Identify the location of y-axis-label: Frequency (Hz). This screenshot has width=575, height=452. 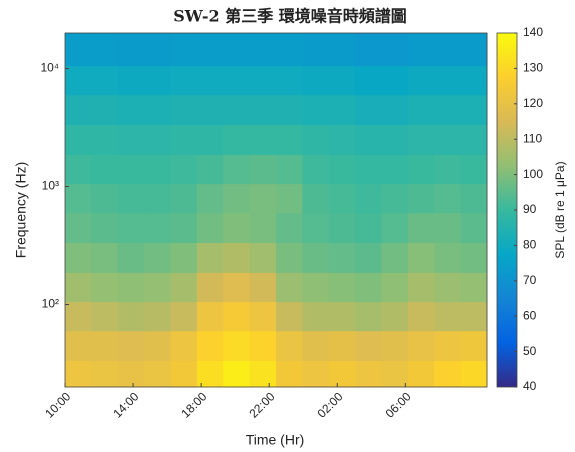
(21, 210).